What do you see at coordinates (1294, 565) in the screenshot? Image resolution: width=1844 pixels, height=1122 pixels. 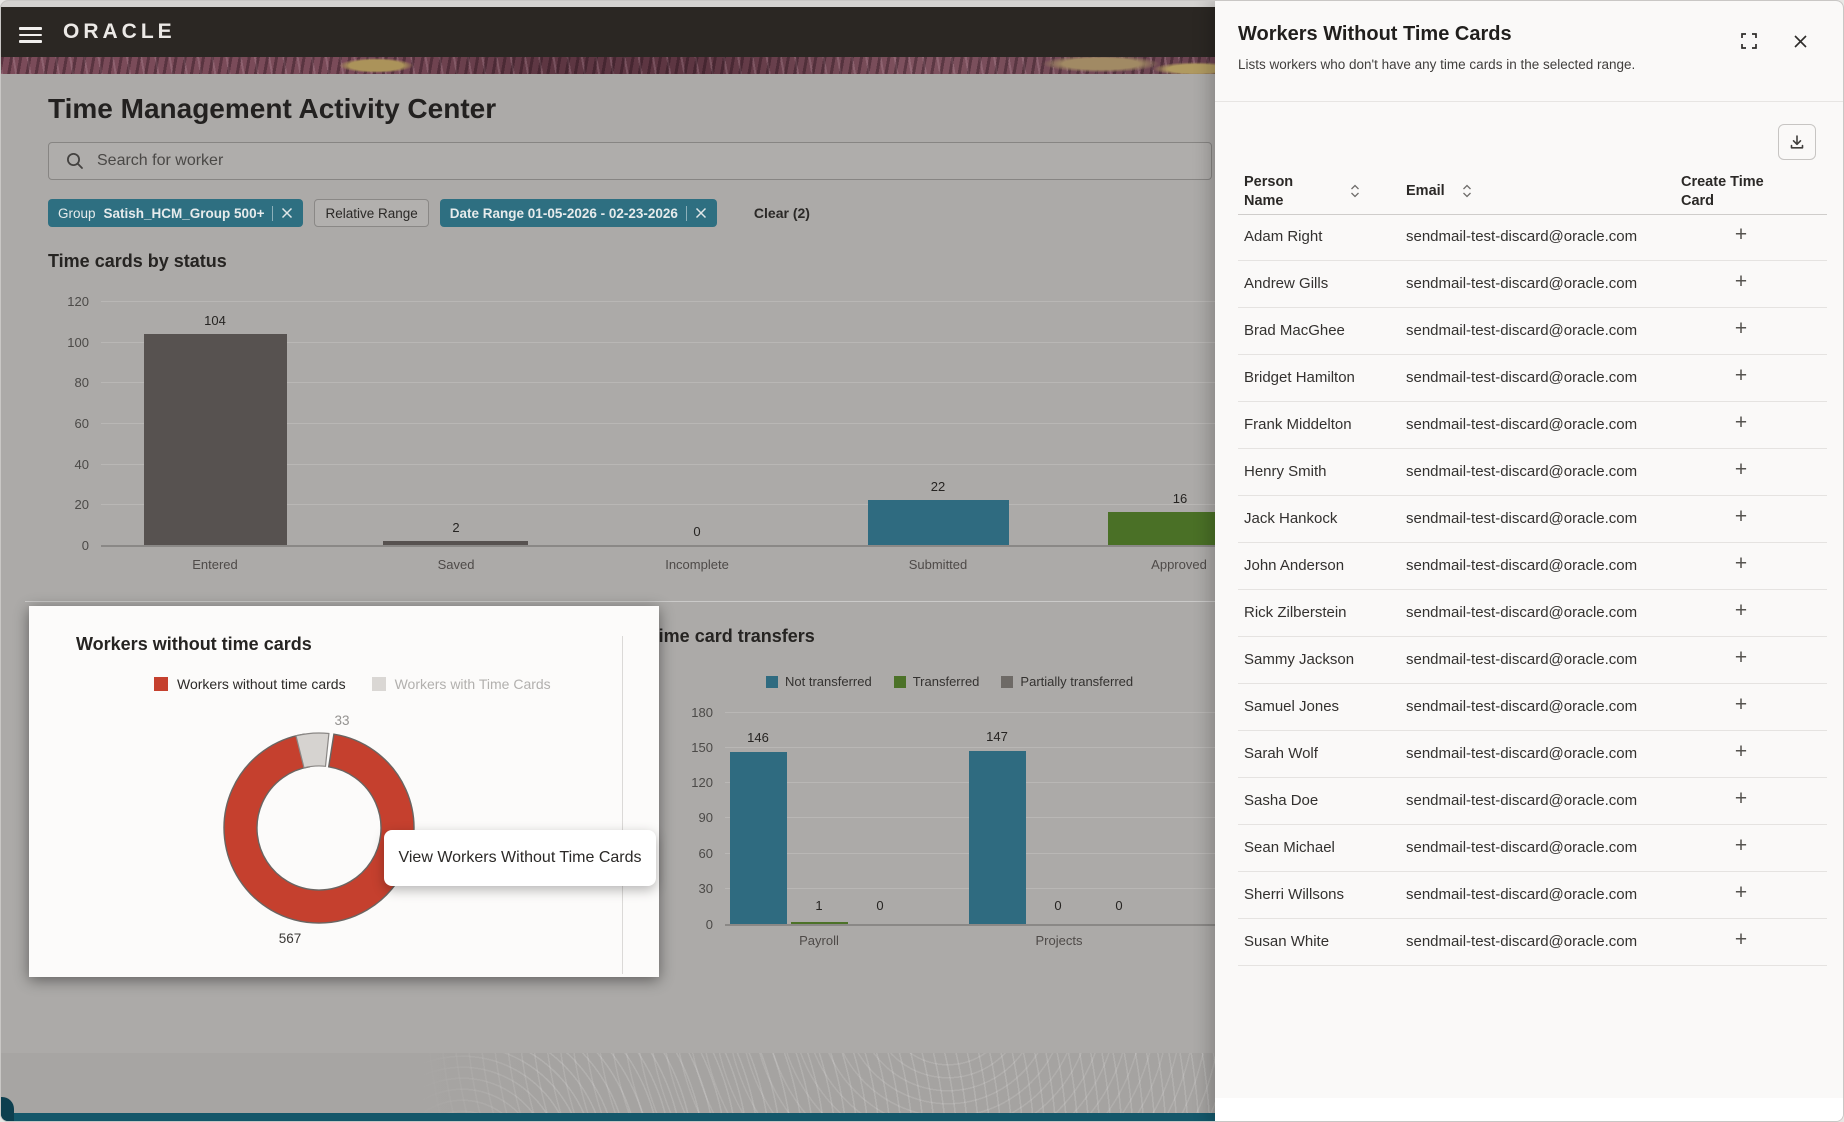 I see `person-name: John Anderson` at bounding box center [1294, 565].